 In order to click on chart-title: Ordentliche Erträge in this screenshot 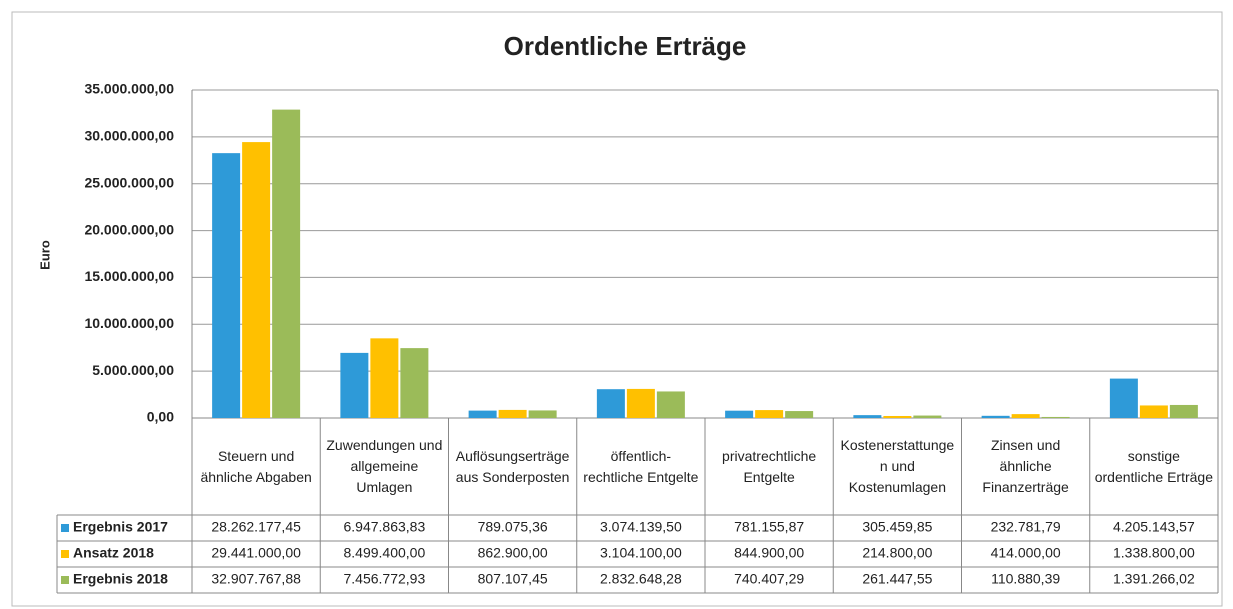, I will do `click(625, 46)`.